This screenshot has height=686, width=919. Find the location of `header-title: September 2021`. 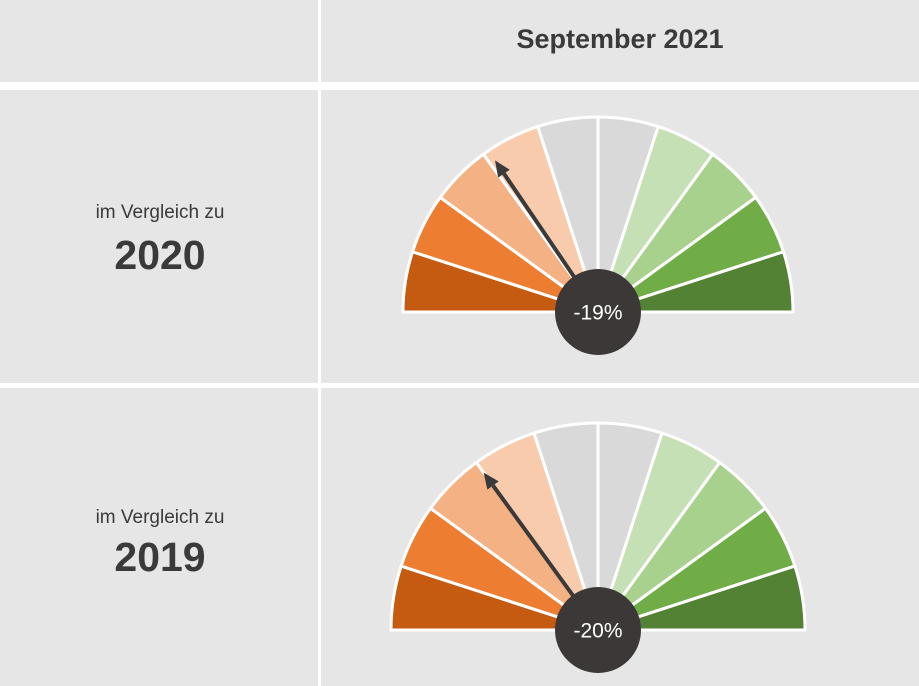

header-title: September 2021 is located at coordinates (619, 39).